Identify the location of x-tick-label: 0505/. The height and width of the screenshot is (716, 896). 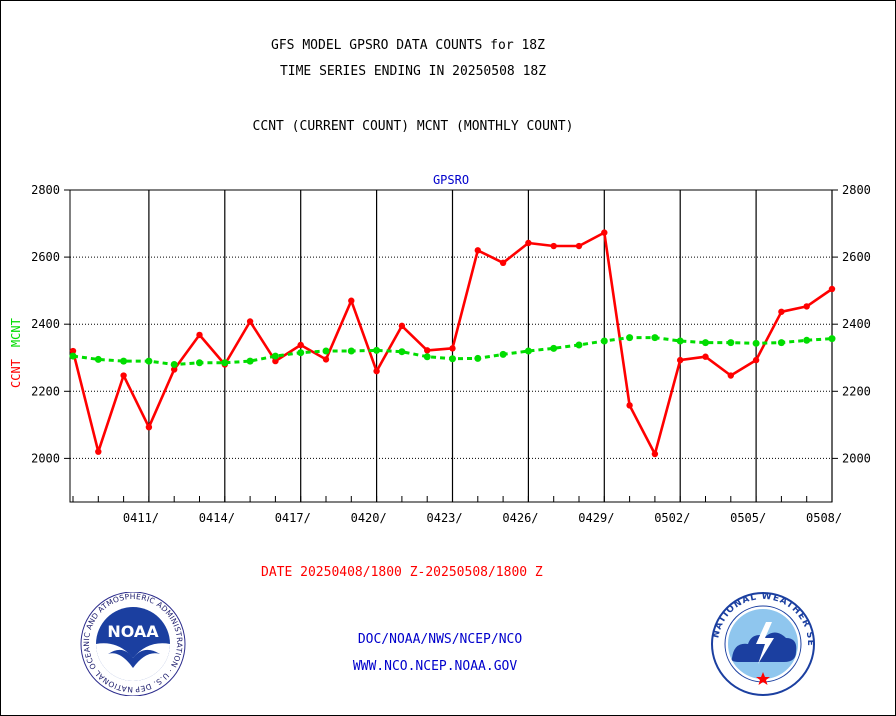
(748, 518).